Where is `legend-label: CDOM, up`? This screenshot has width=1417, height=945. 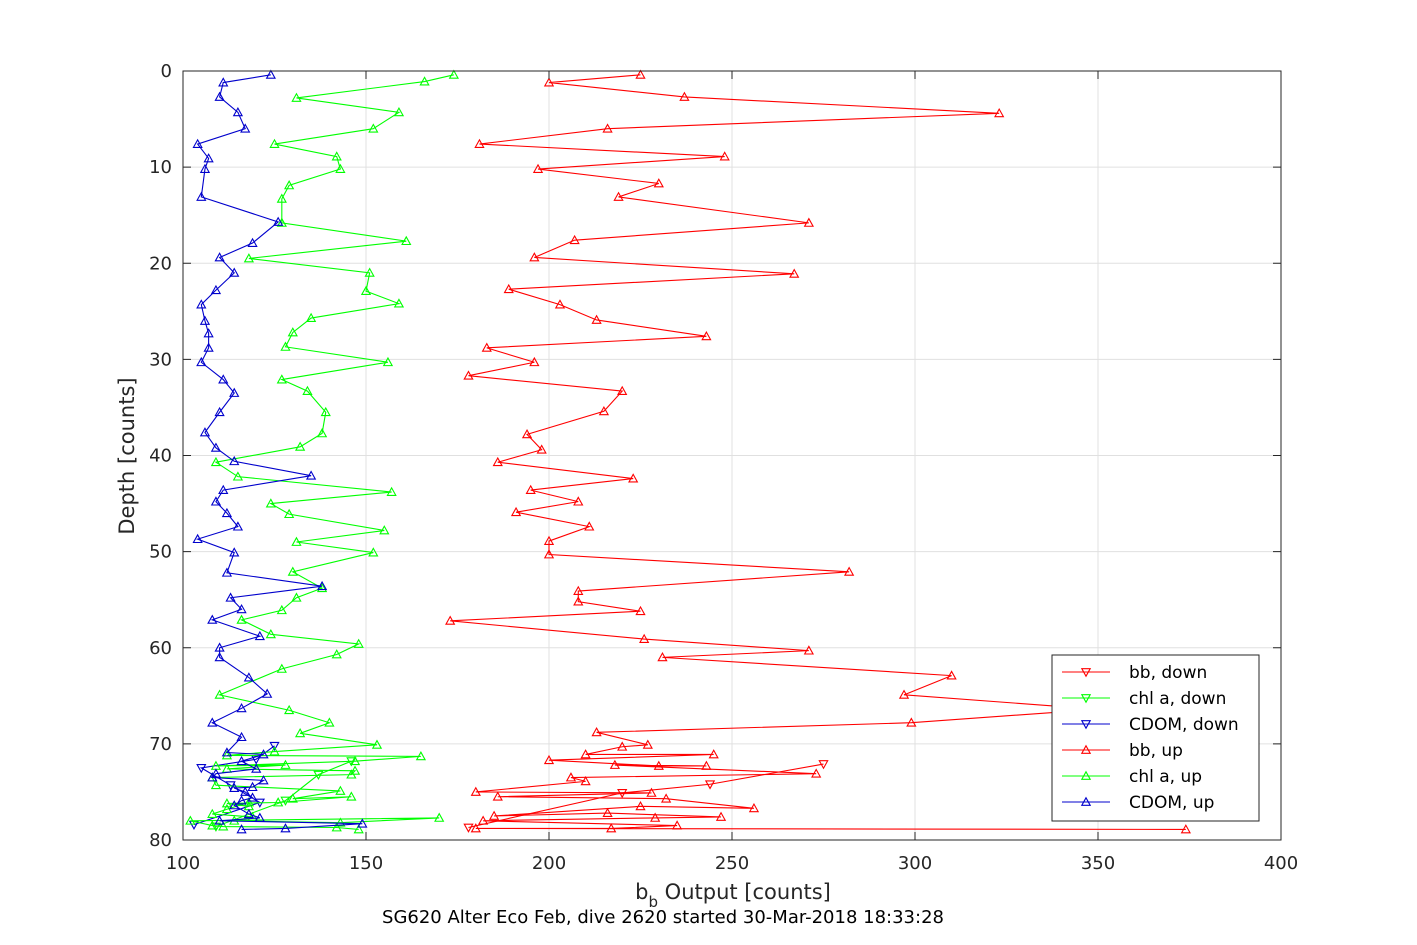
legend-label: CDOM, up is located at coordinates (1171, 803).